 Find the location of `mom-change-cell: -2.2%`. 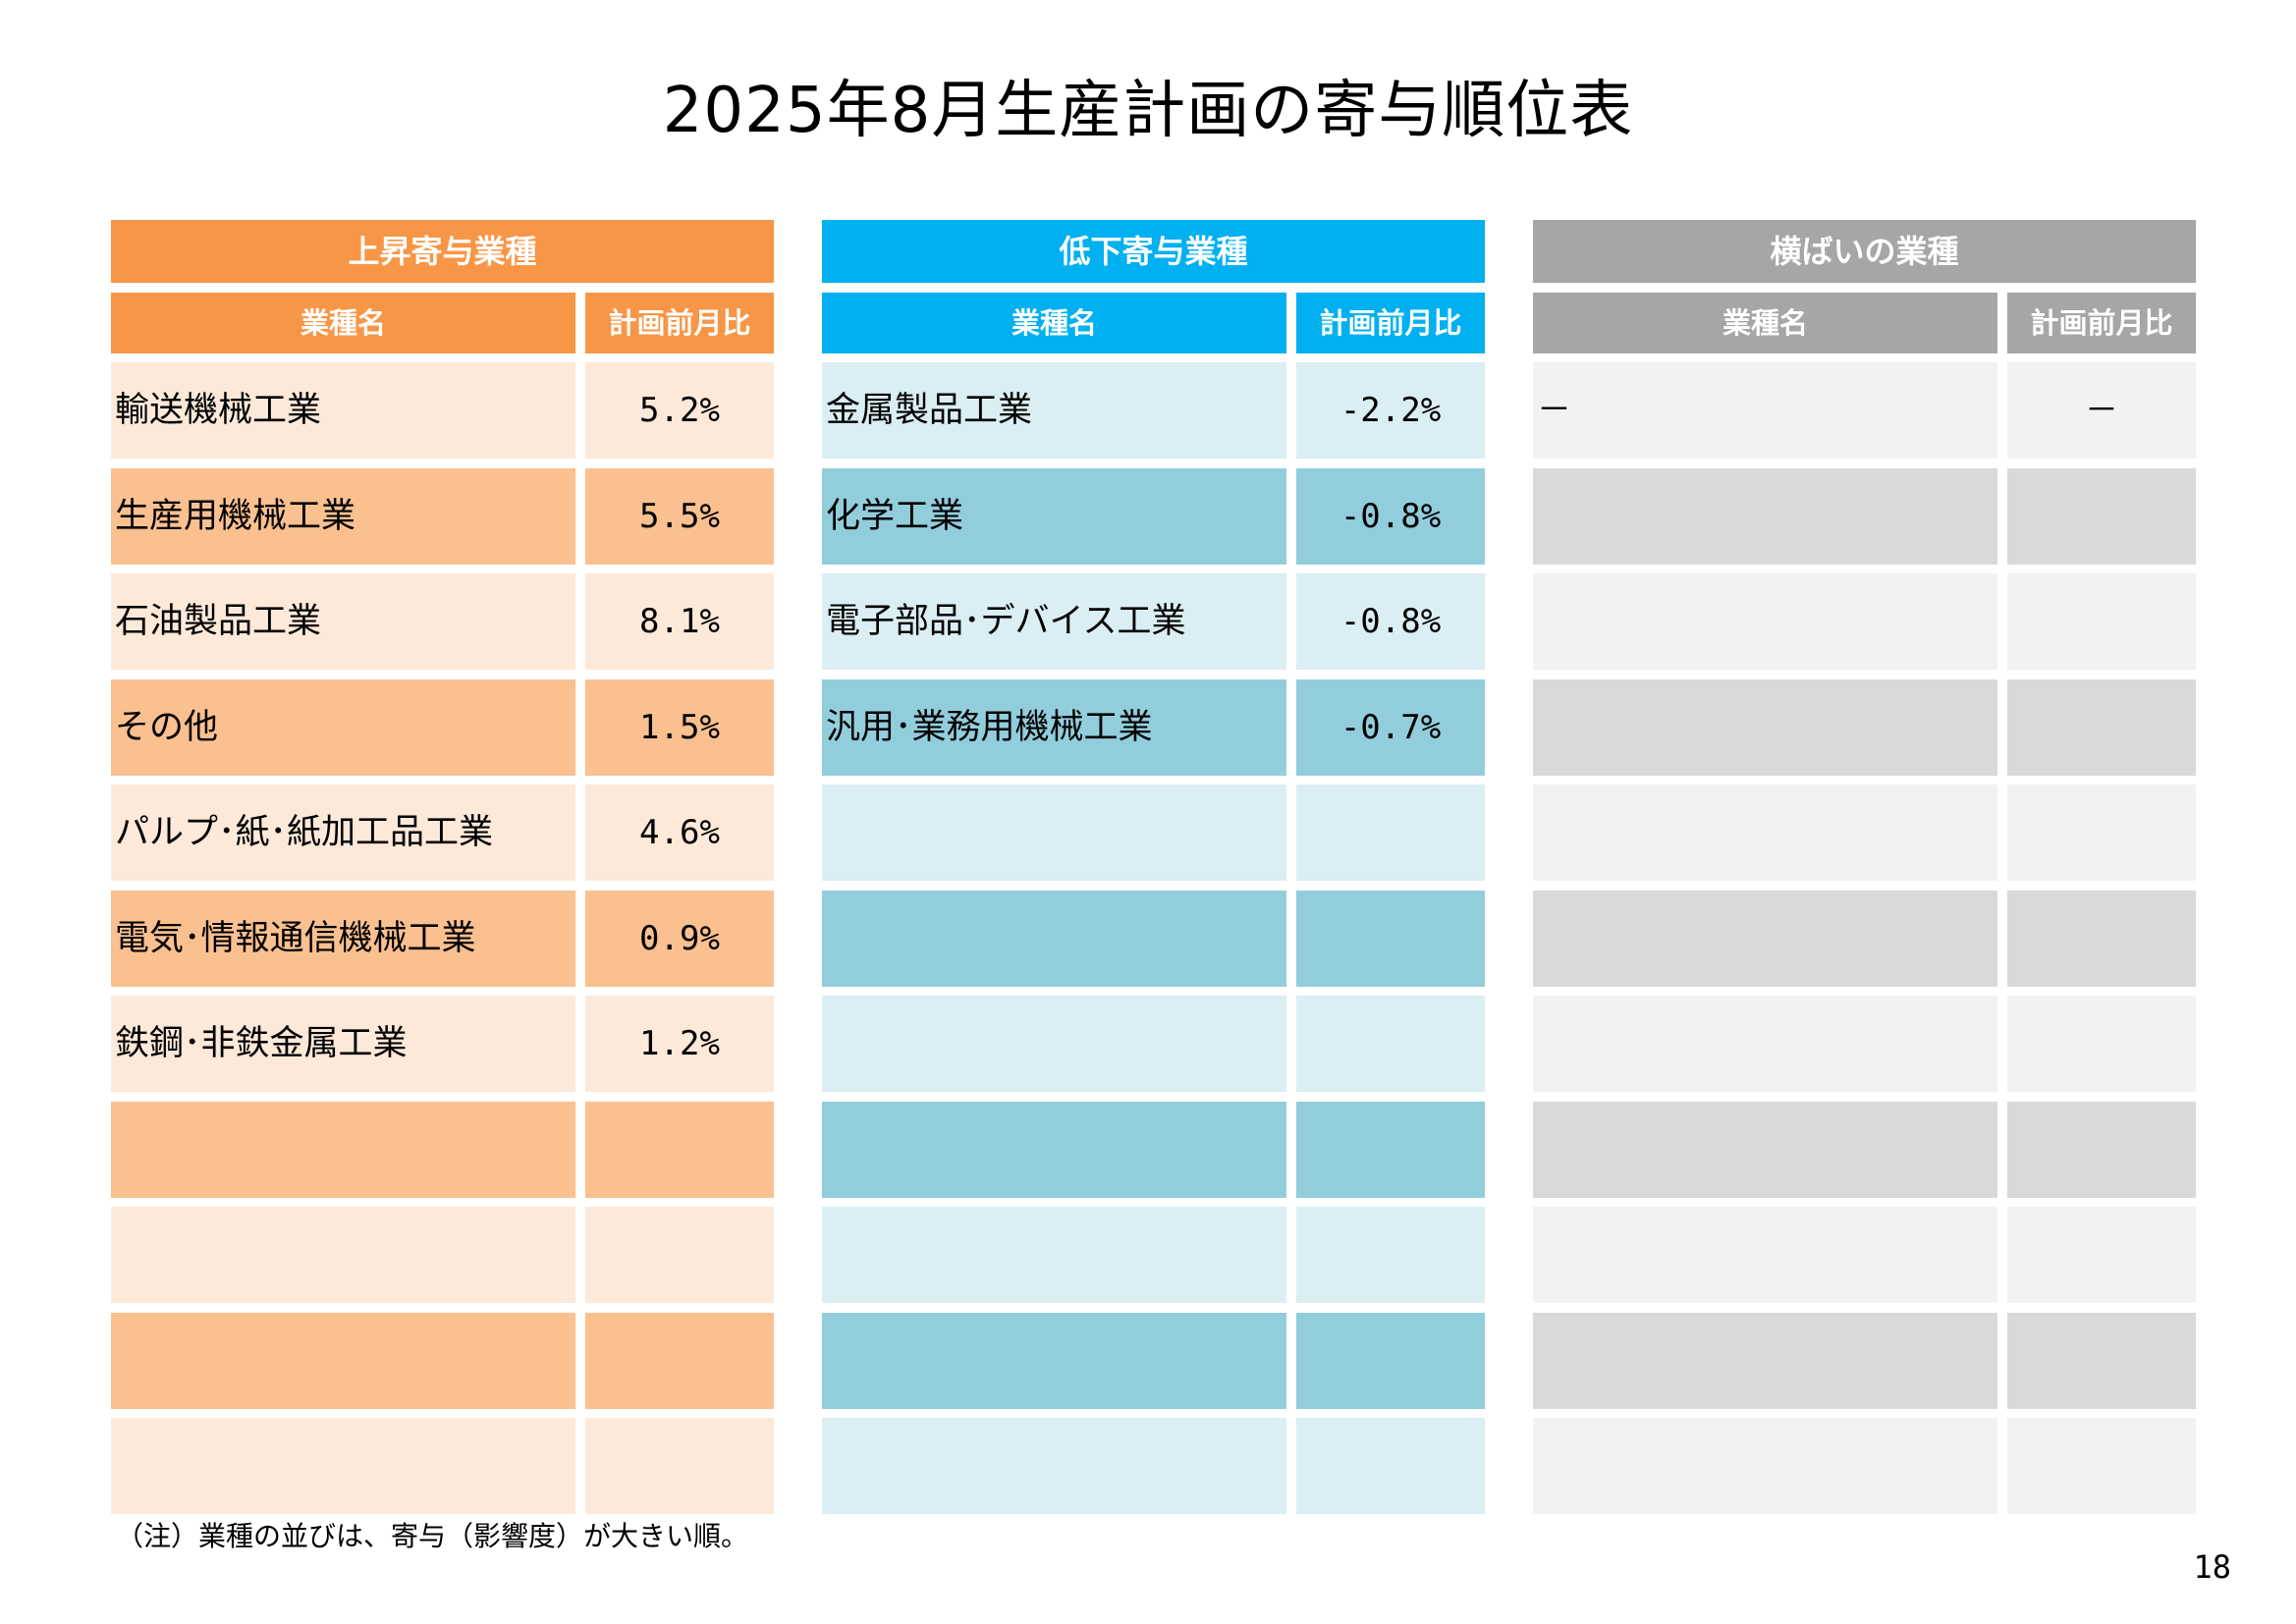

mom-change-cell: -2.2% is located at coordinates (1390, 410).